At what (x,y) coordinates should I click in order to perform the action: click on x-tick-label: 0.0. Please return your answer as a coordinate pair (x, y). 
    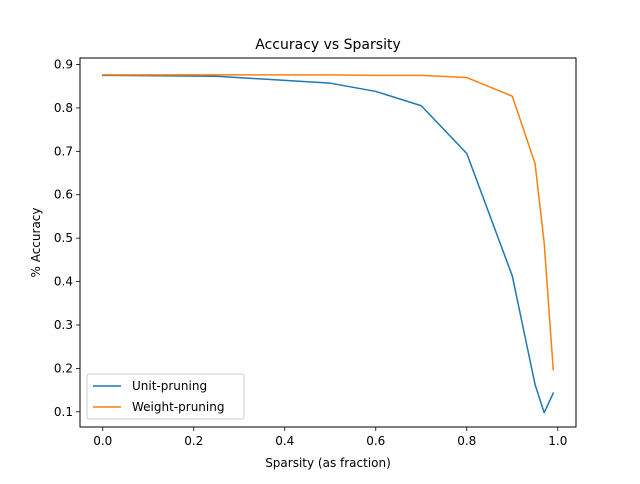
    Looking at the image, I should click on (102, 441).